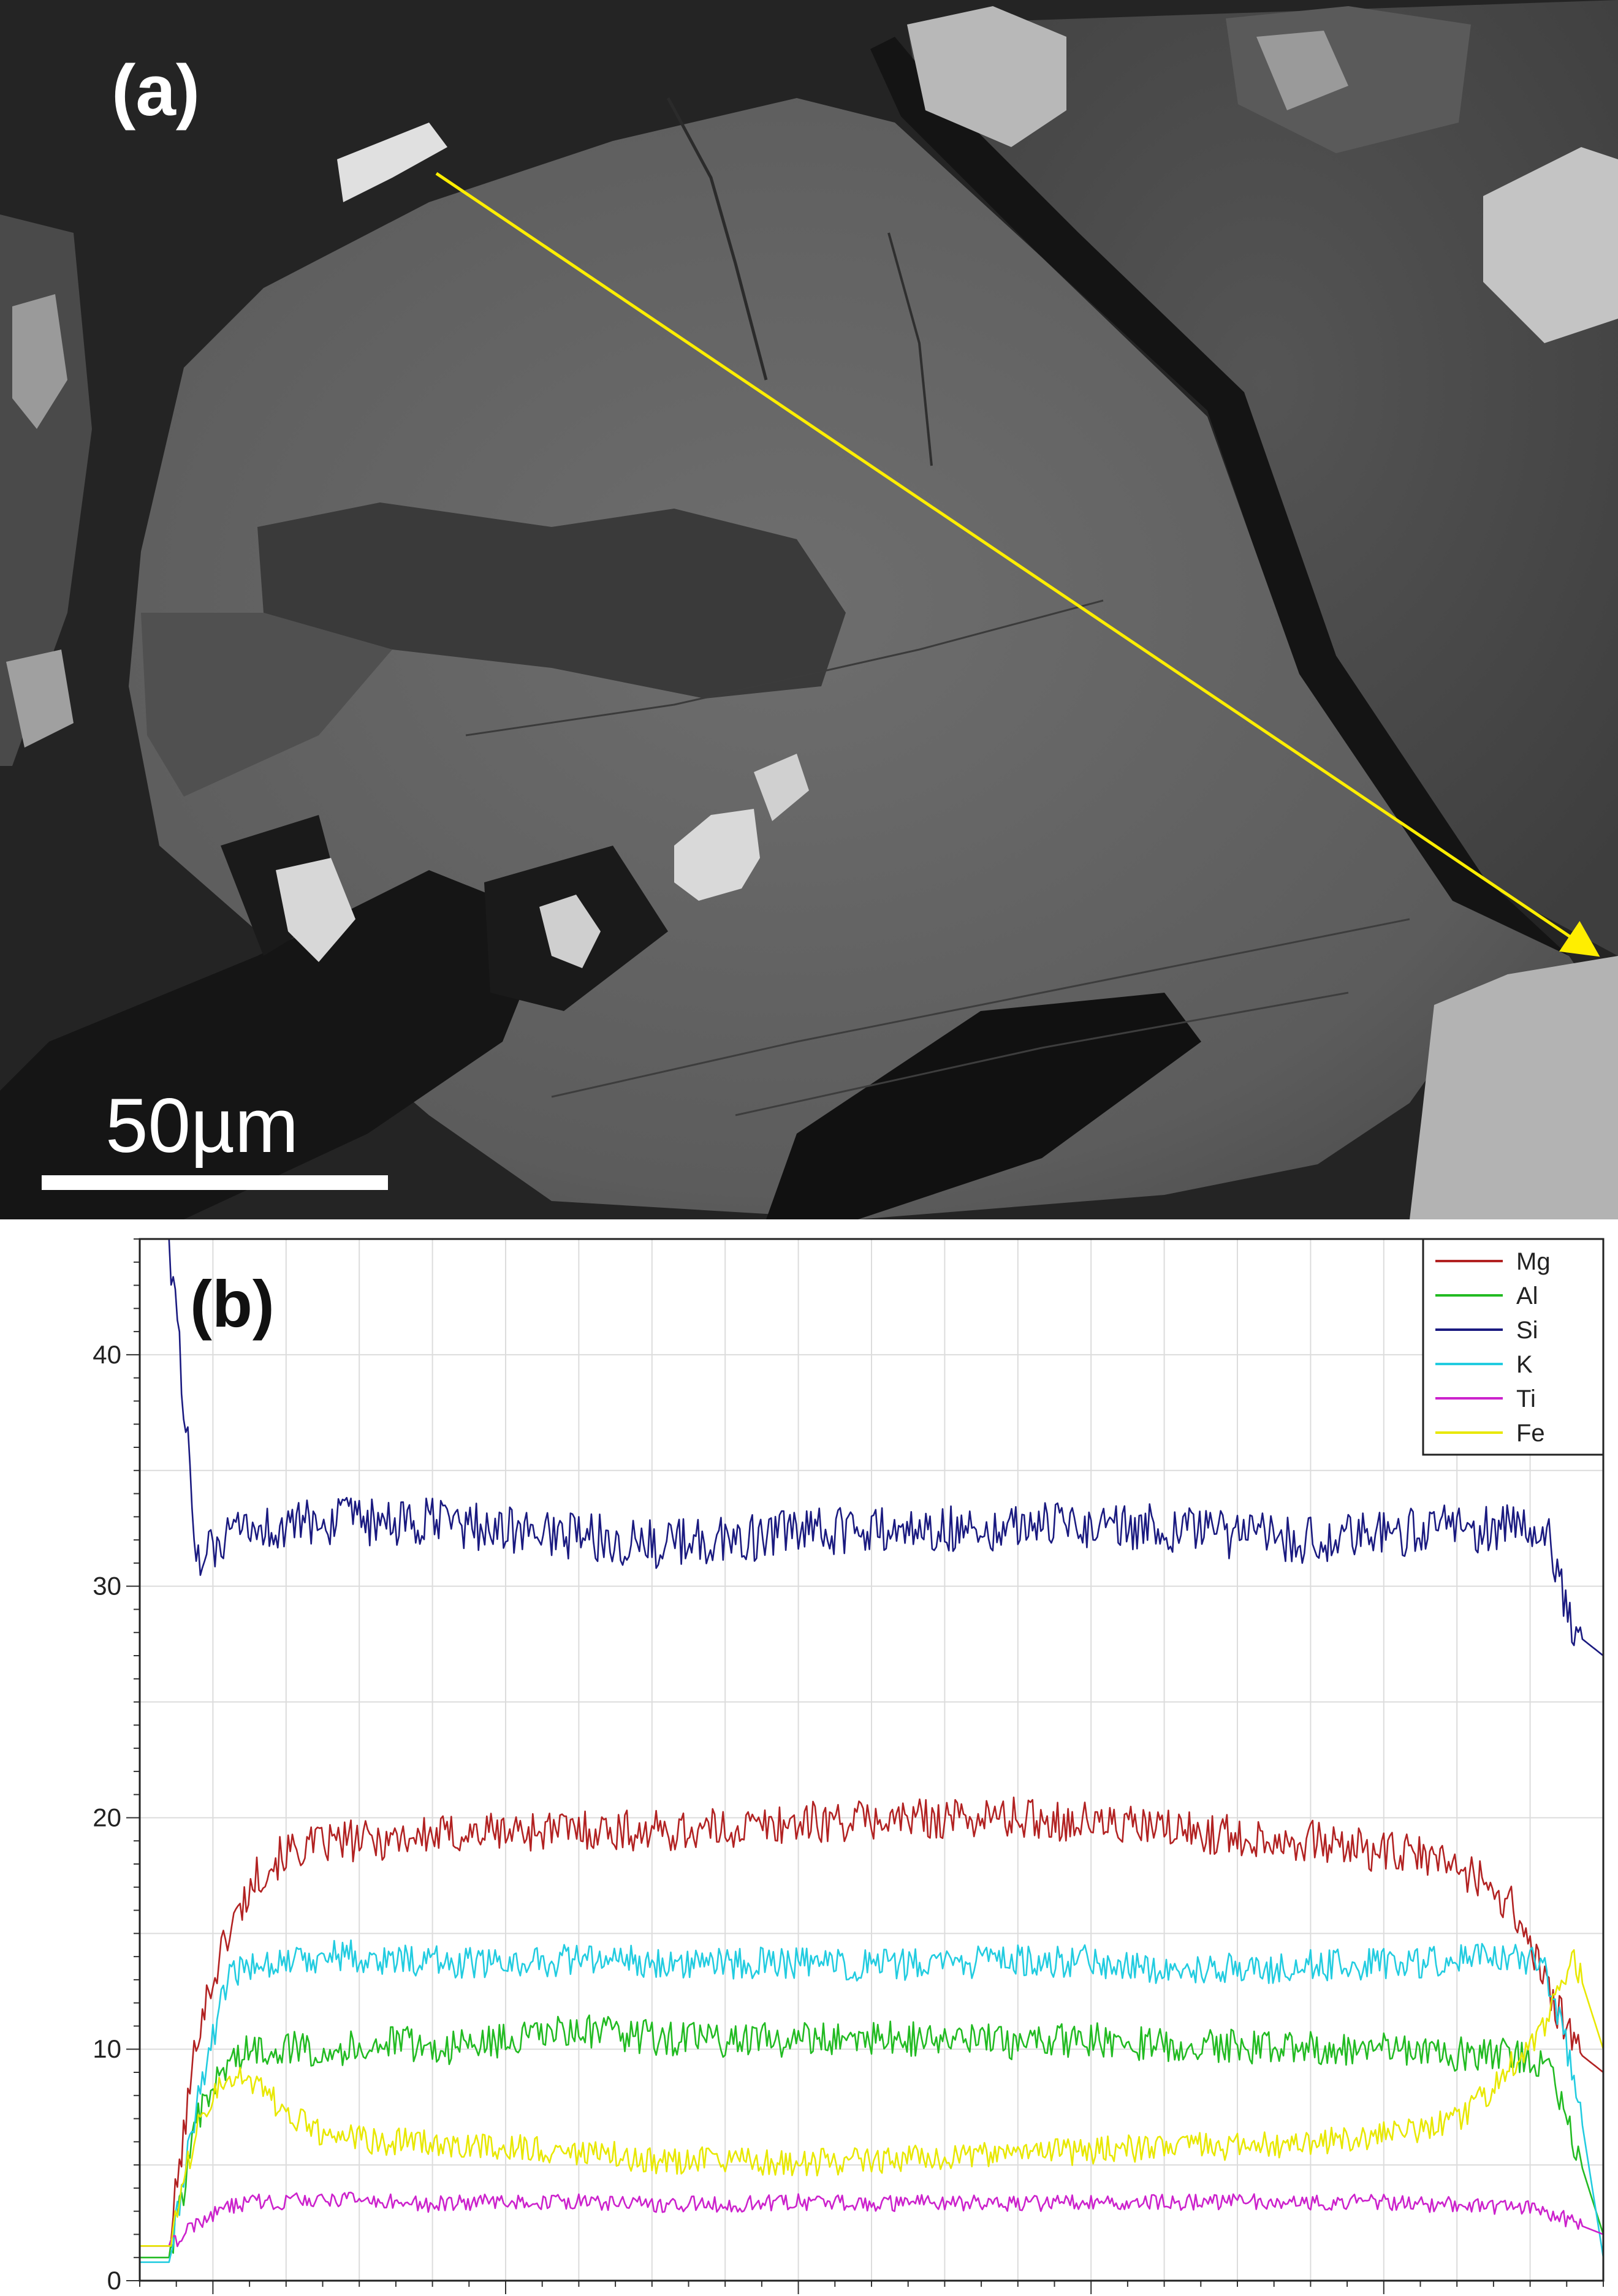  I want to click on legend: Mg Al Si K Ti Fe, so click(1513, 1347).